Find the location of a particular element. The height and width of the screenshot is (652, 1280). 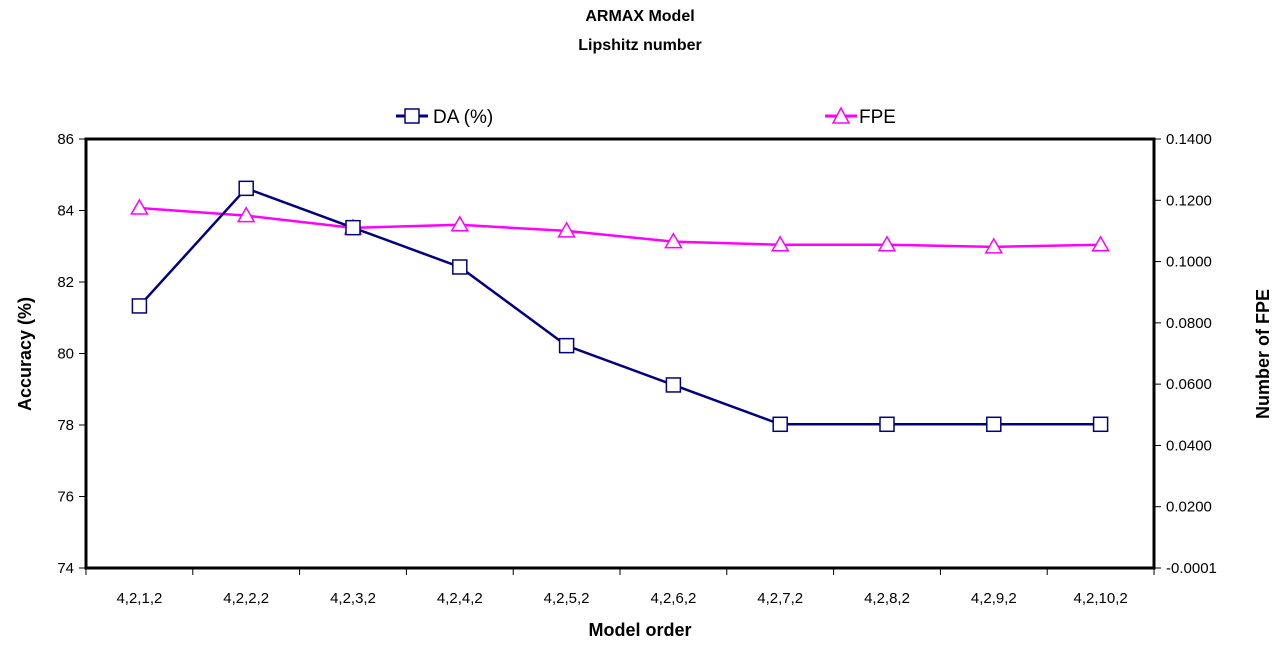

x-tick-label: 4,2,8,2 is located at coordinates (887, 598).